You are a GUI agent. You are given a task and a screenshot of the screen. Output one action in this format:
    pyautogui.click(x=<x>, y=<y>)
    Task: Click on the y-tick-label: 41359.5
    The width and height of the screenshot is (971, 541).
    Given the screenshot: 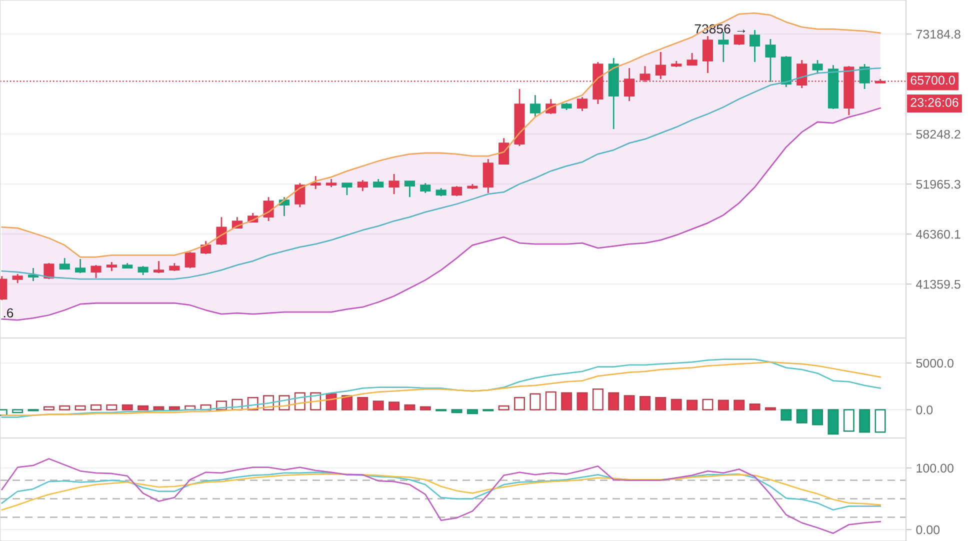 What is the action you would take?
    pyautogui.click(x=938, y=284)
    